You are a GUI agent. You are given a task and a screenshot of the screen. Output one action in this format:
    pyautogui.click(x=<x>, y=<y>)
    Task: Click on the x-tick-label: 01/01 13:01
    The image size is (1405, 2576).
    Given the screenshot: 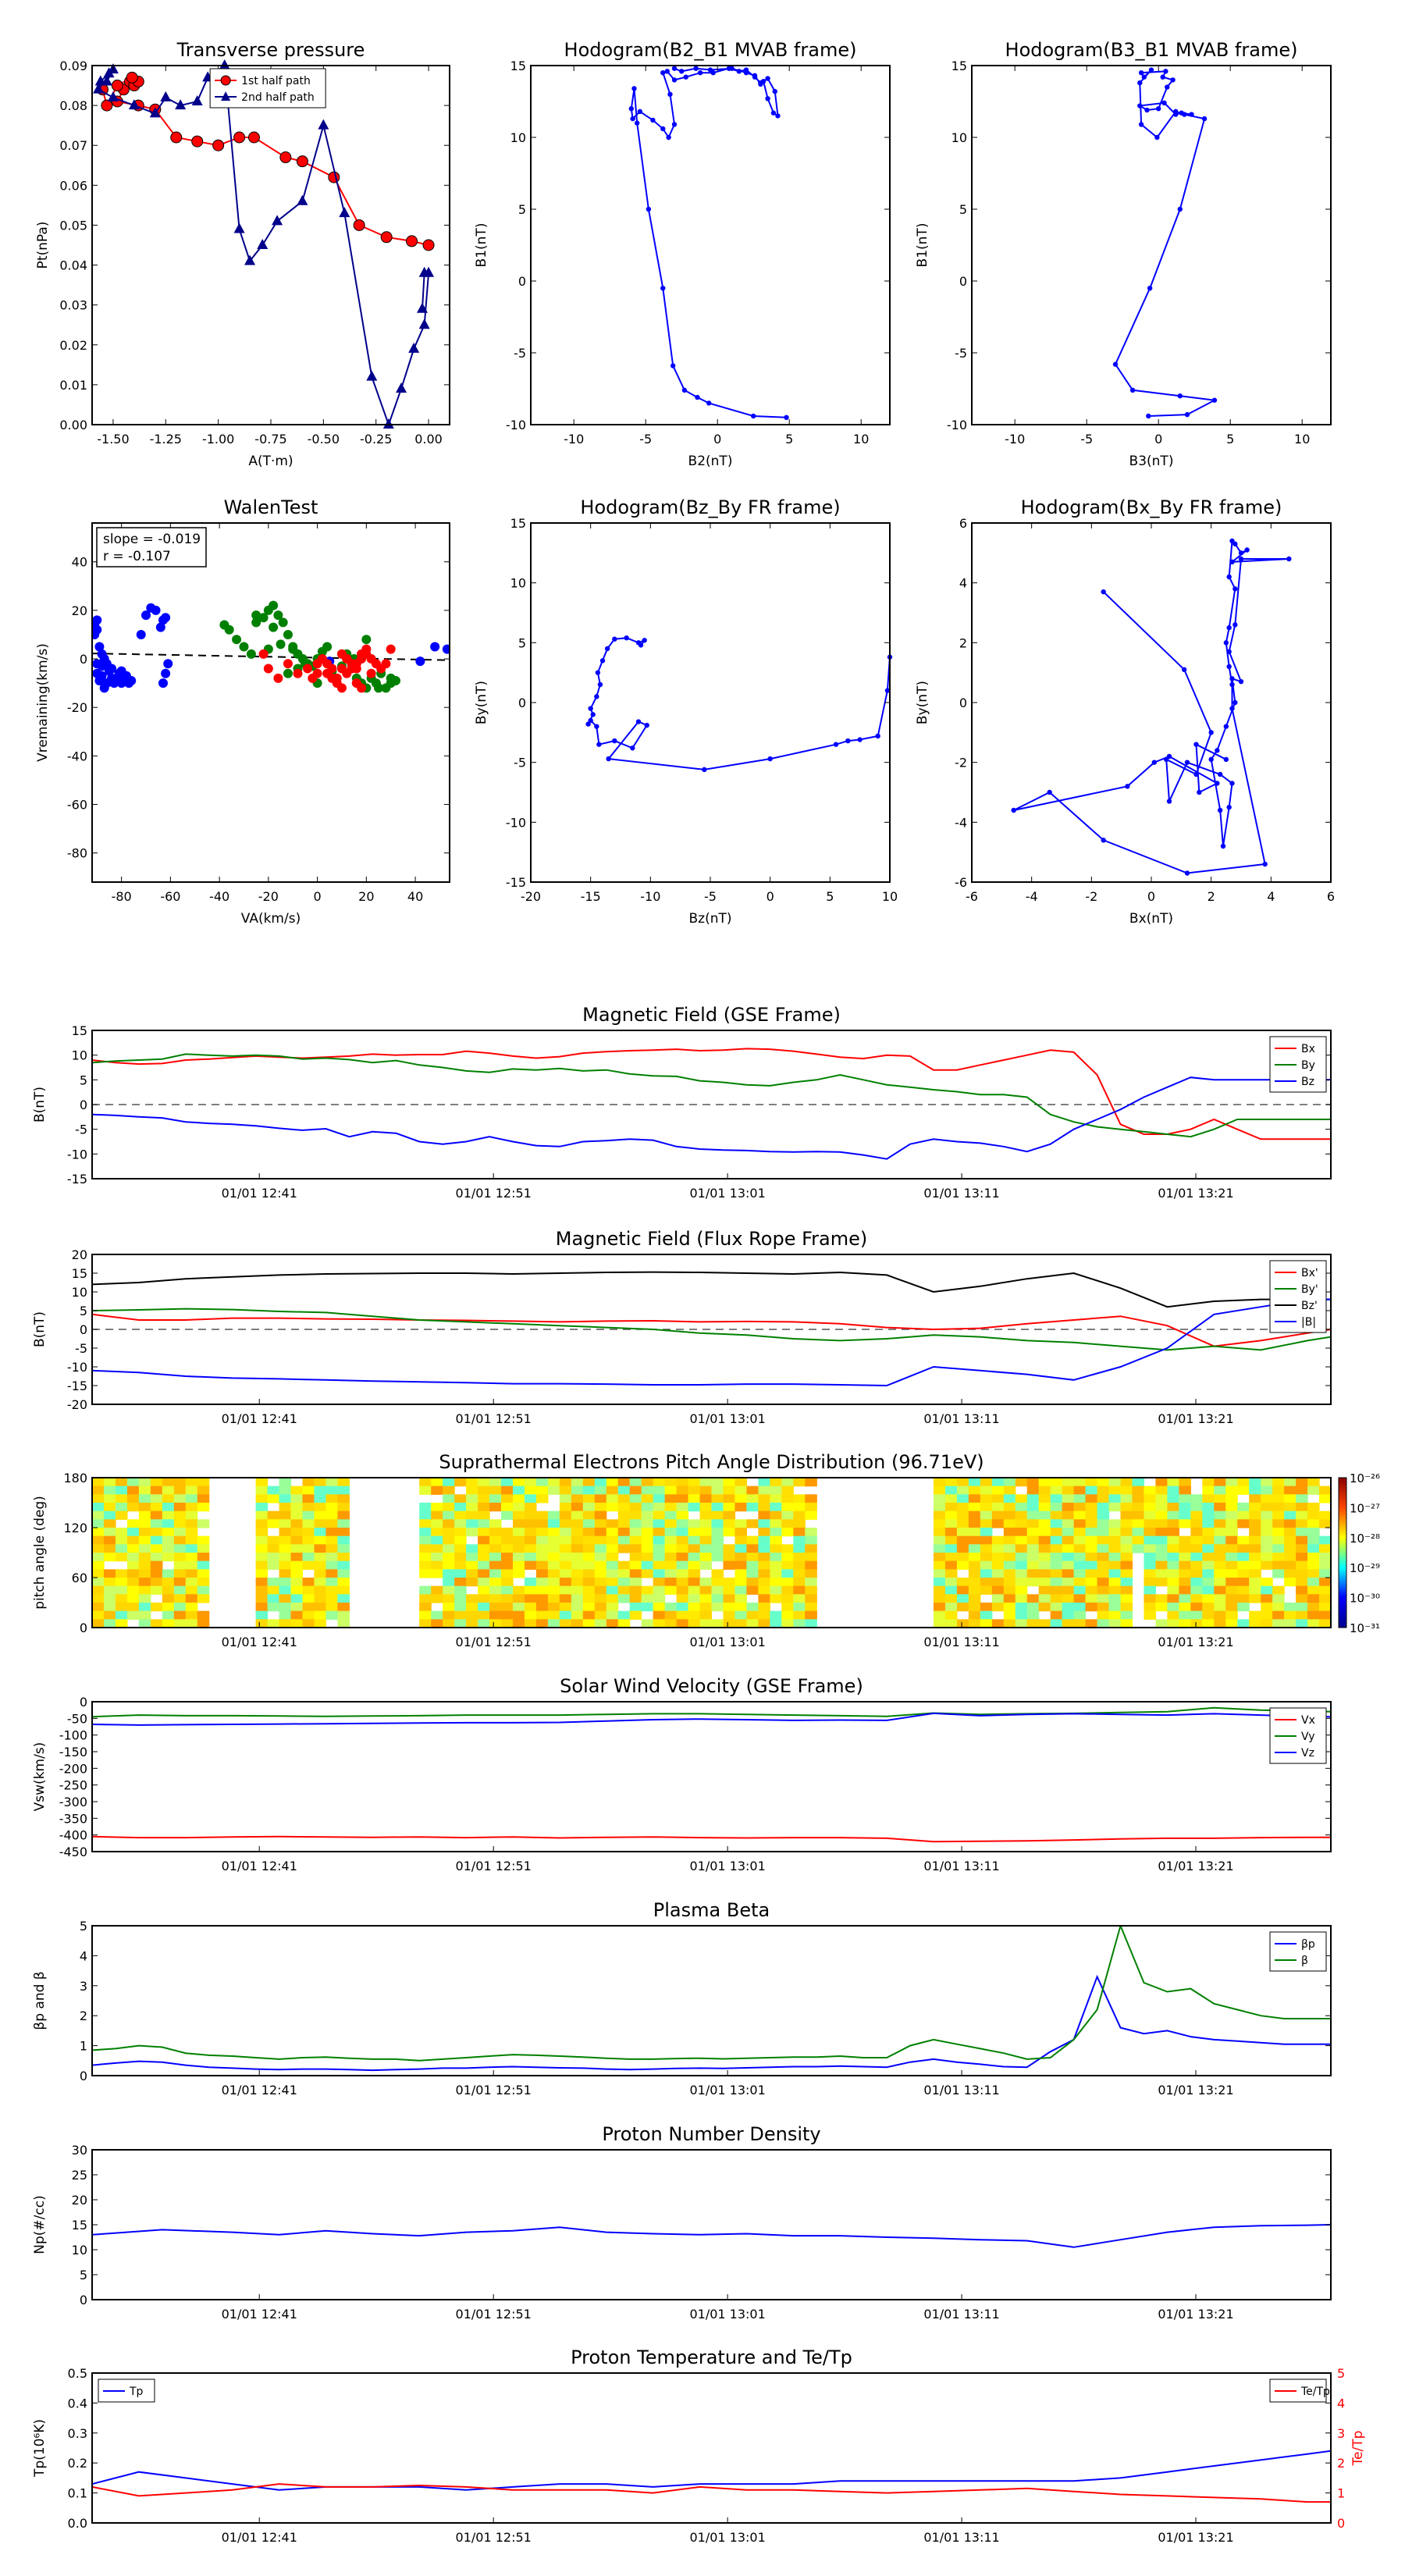 What is the action you would take?
    pyautogui.click(x=727, y=1418)
    